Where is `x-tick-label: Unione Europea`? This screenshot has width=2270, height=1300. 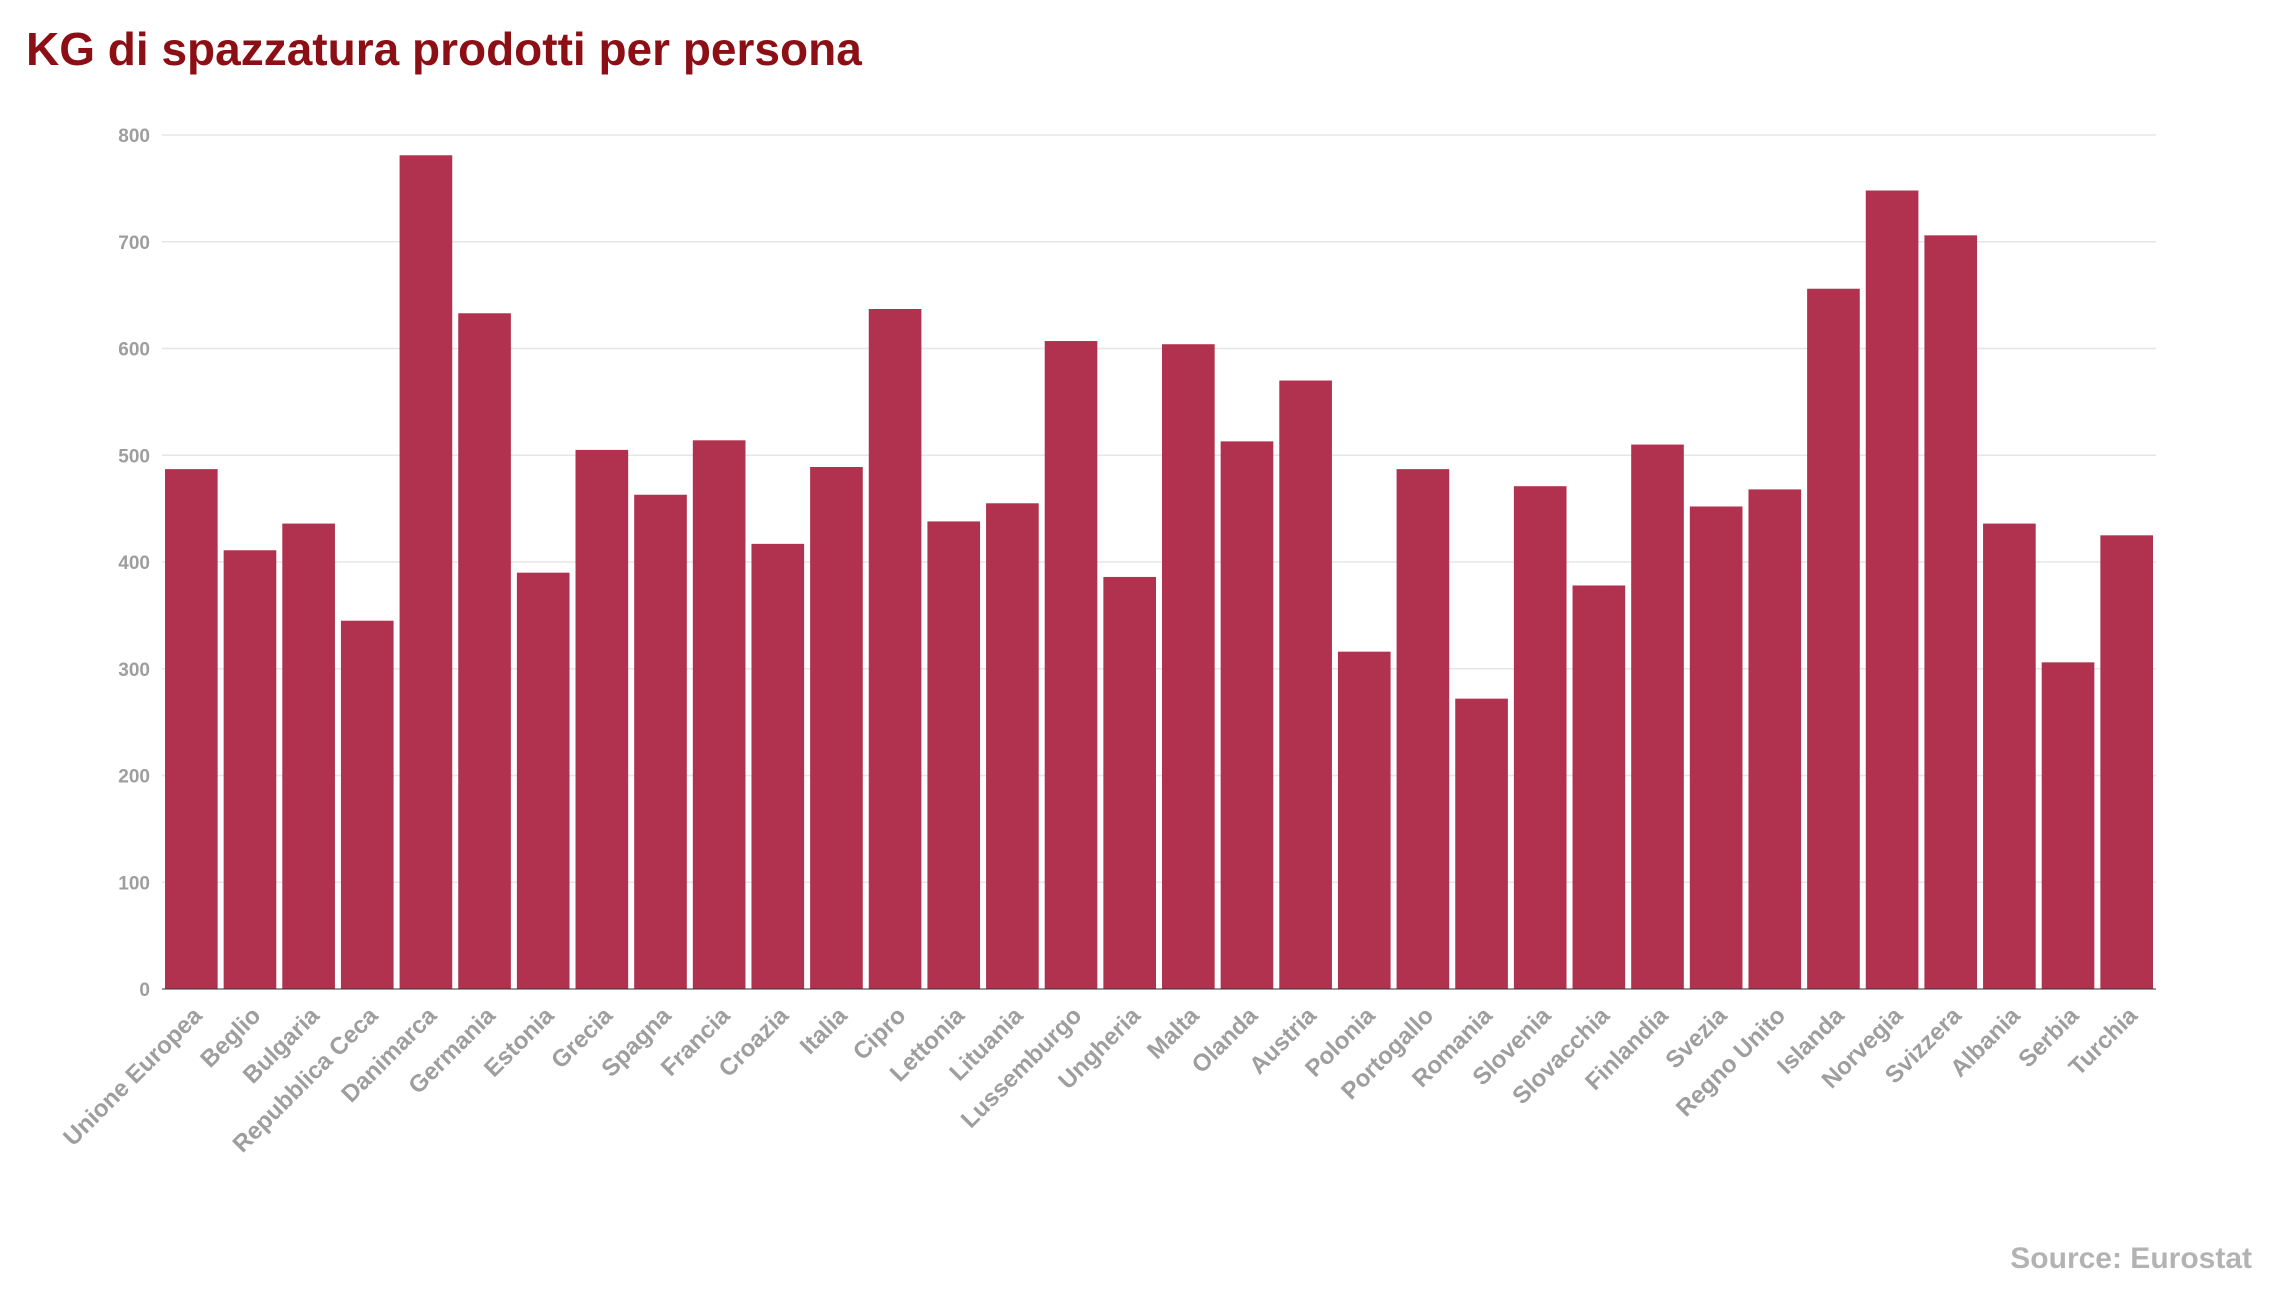 x-tick-label: Unione Europea is located at coordinates (133, 1077).